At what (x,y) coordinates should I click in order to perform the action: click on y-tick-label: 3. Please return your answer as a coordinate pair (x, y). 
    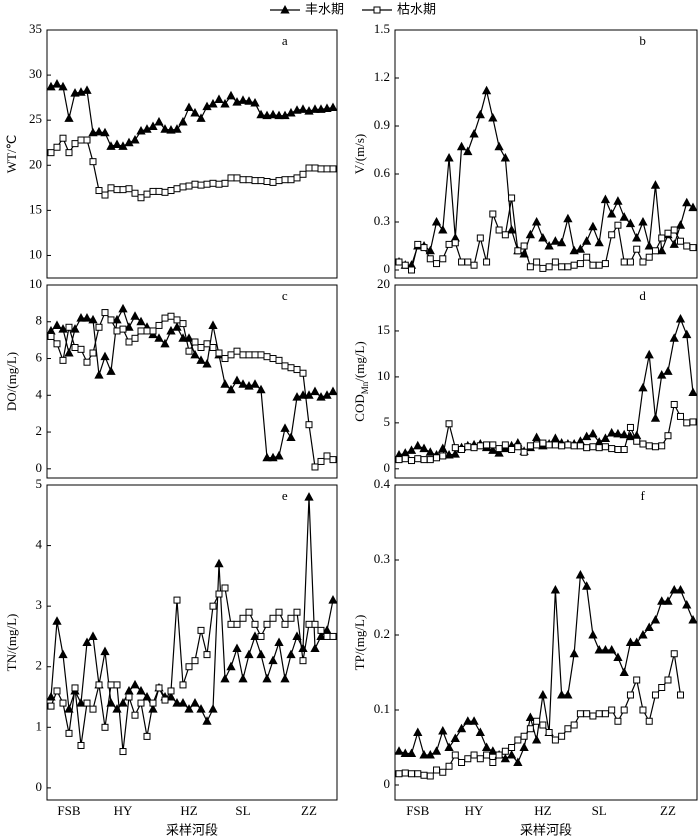
    Looking at the image, I should click on (39, 604).